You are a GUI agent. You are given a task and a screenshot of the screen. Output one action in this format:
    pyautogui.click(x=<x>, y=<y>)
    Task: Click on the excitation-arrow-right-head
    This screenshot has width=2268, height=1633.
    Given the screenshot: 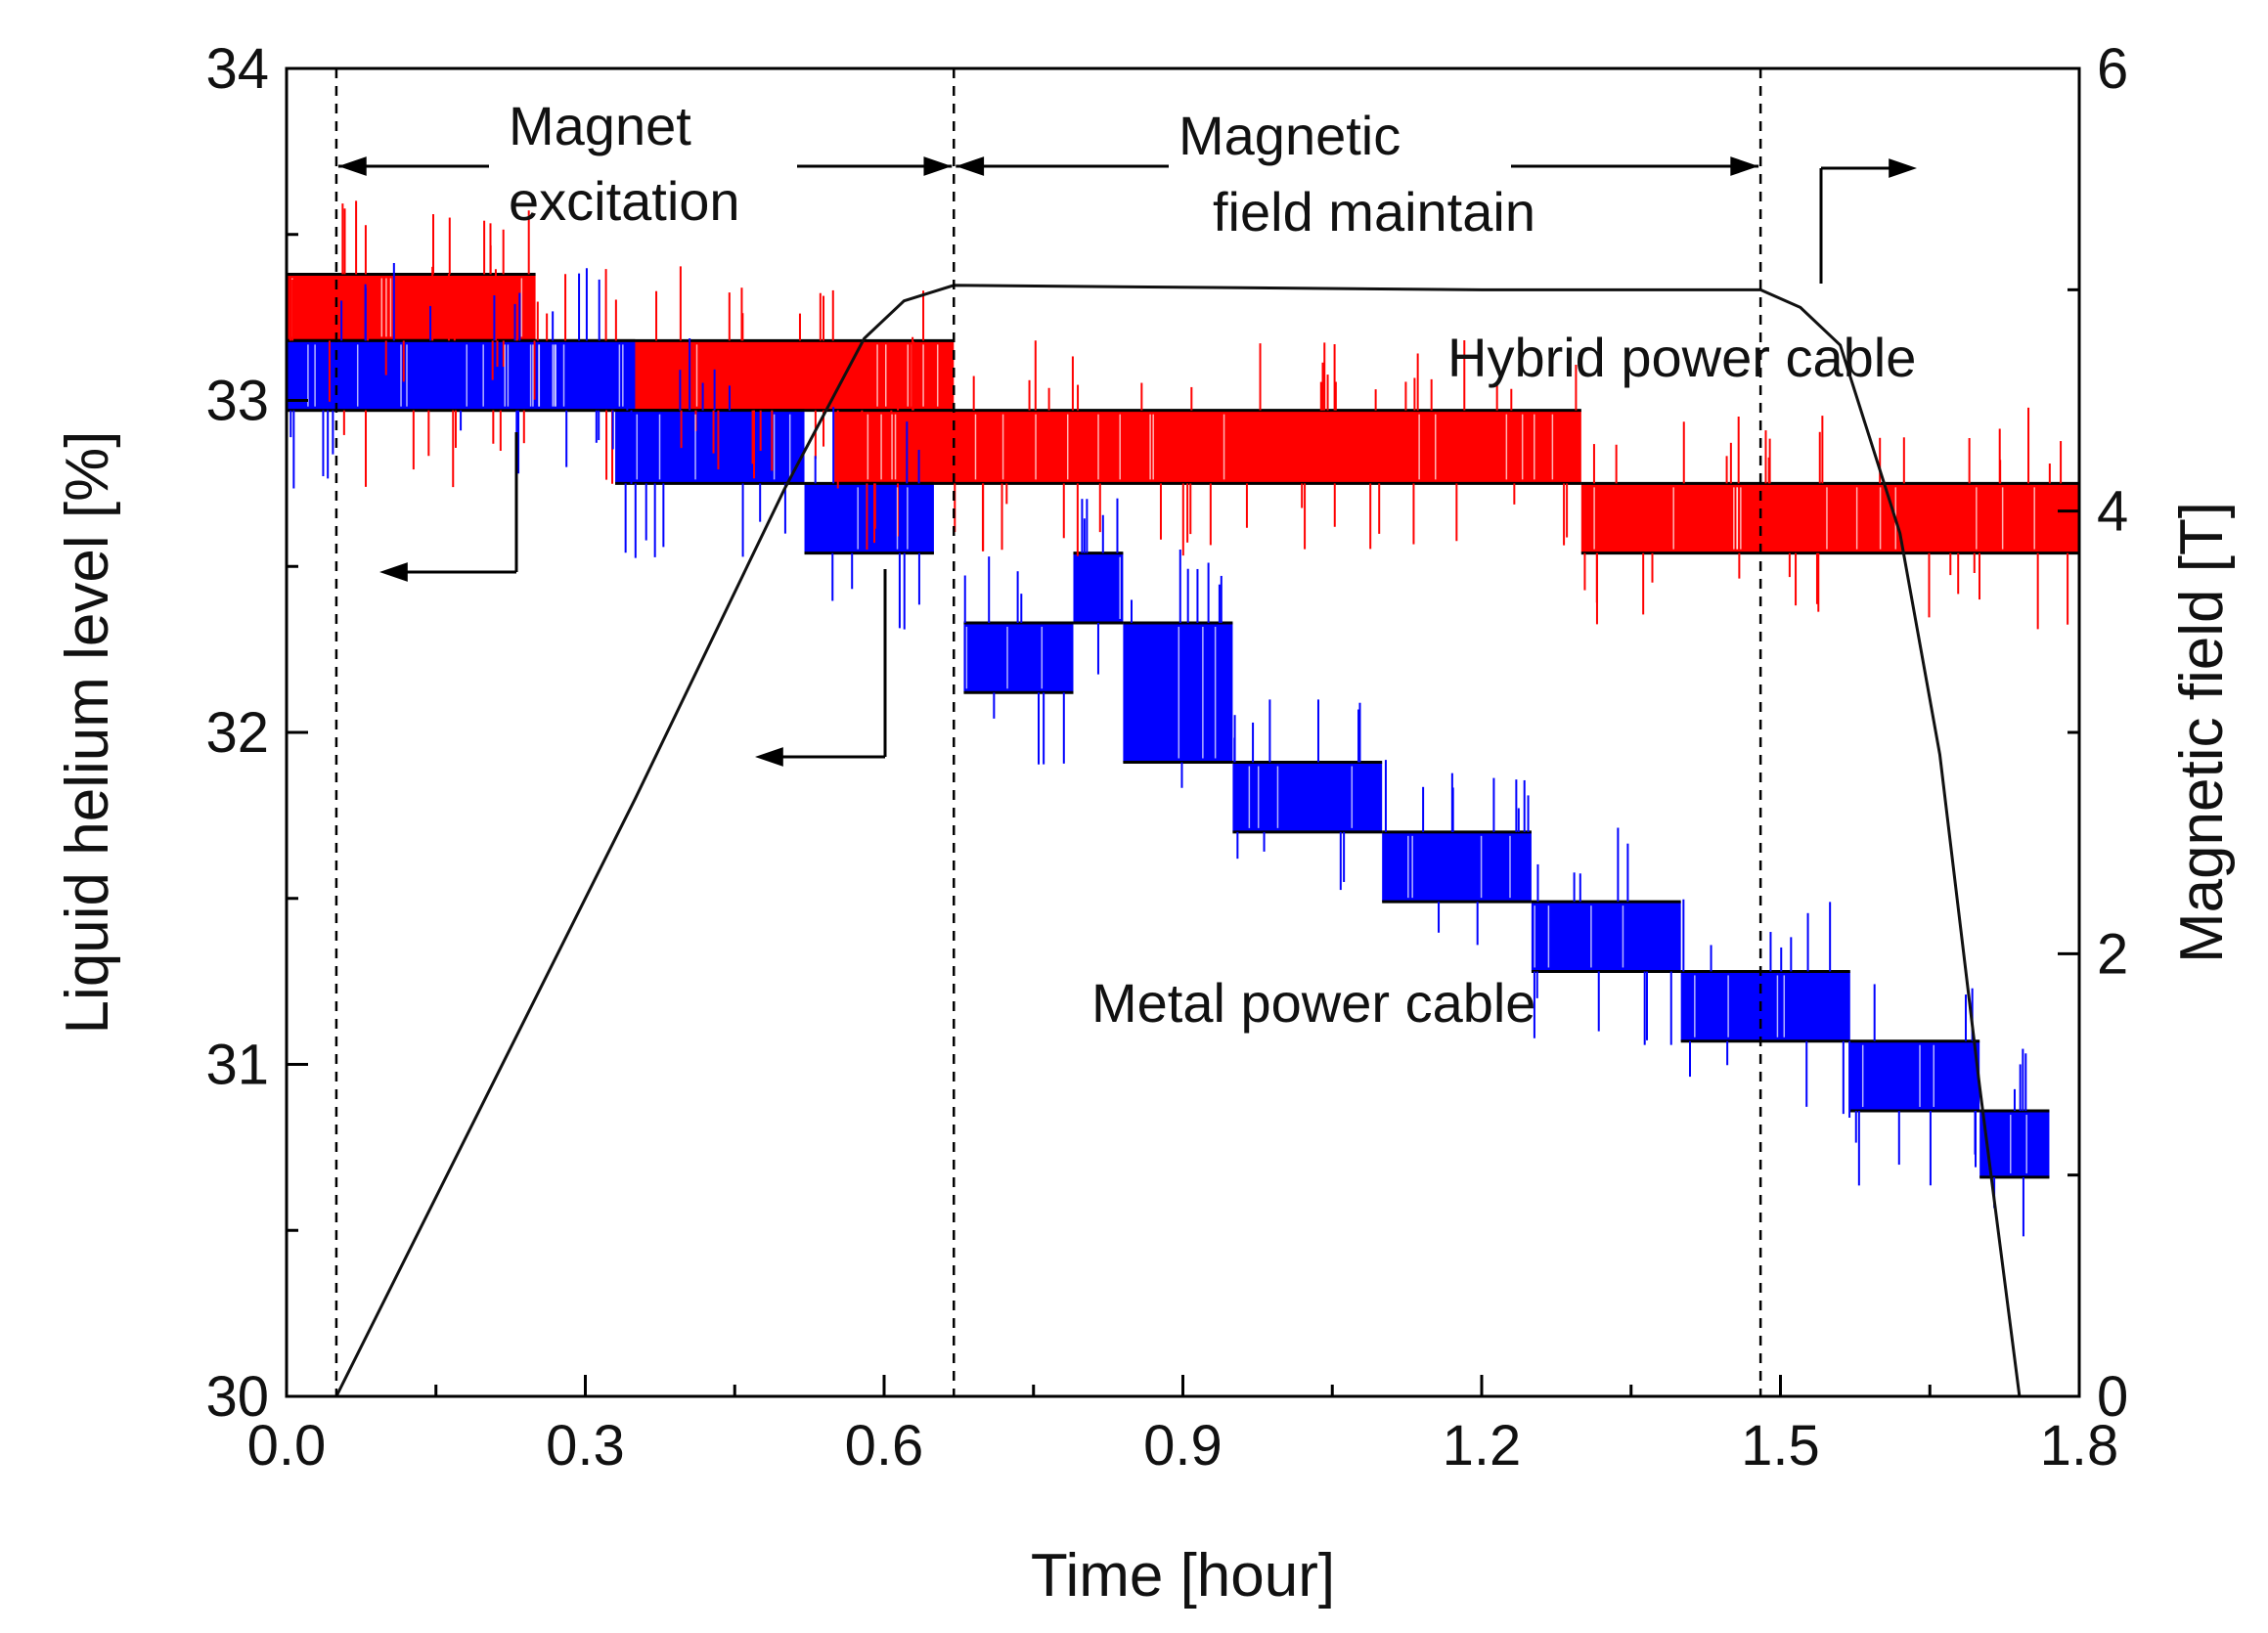 What is the action you would take?
    pyautogui.click(x=938, y=166)
    